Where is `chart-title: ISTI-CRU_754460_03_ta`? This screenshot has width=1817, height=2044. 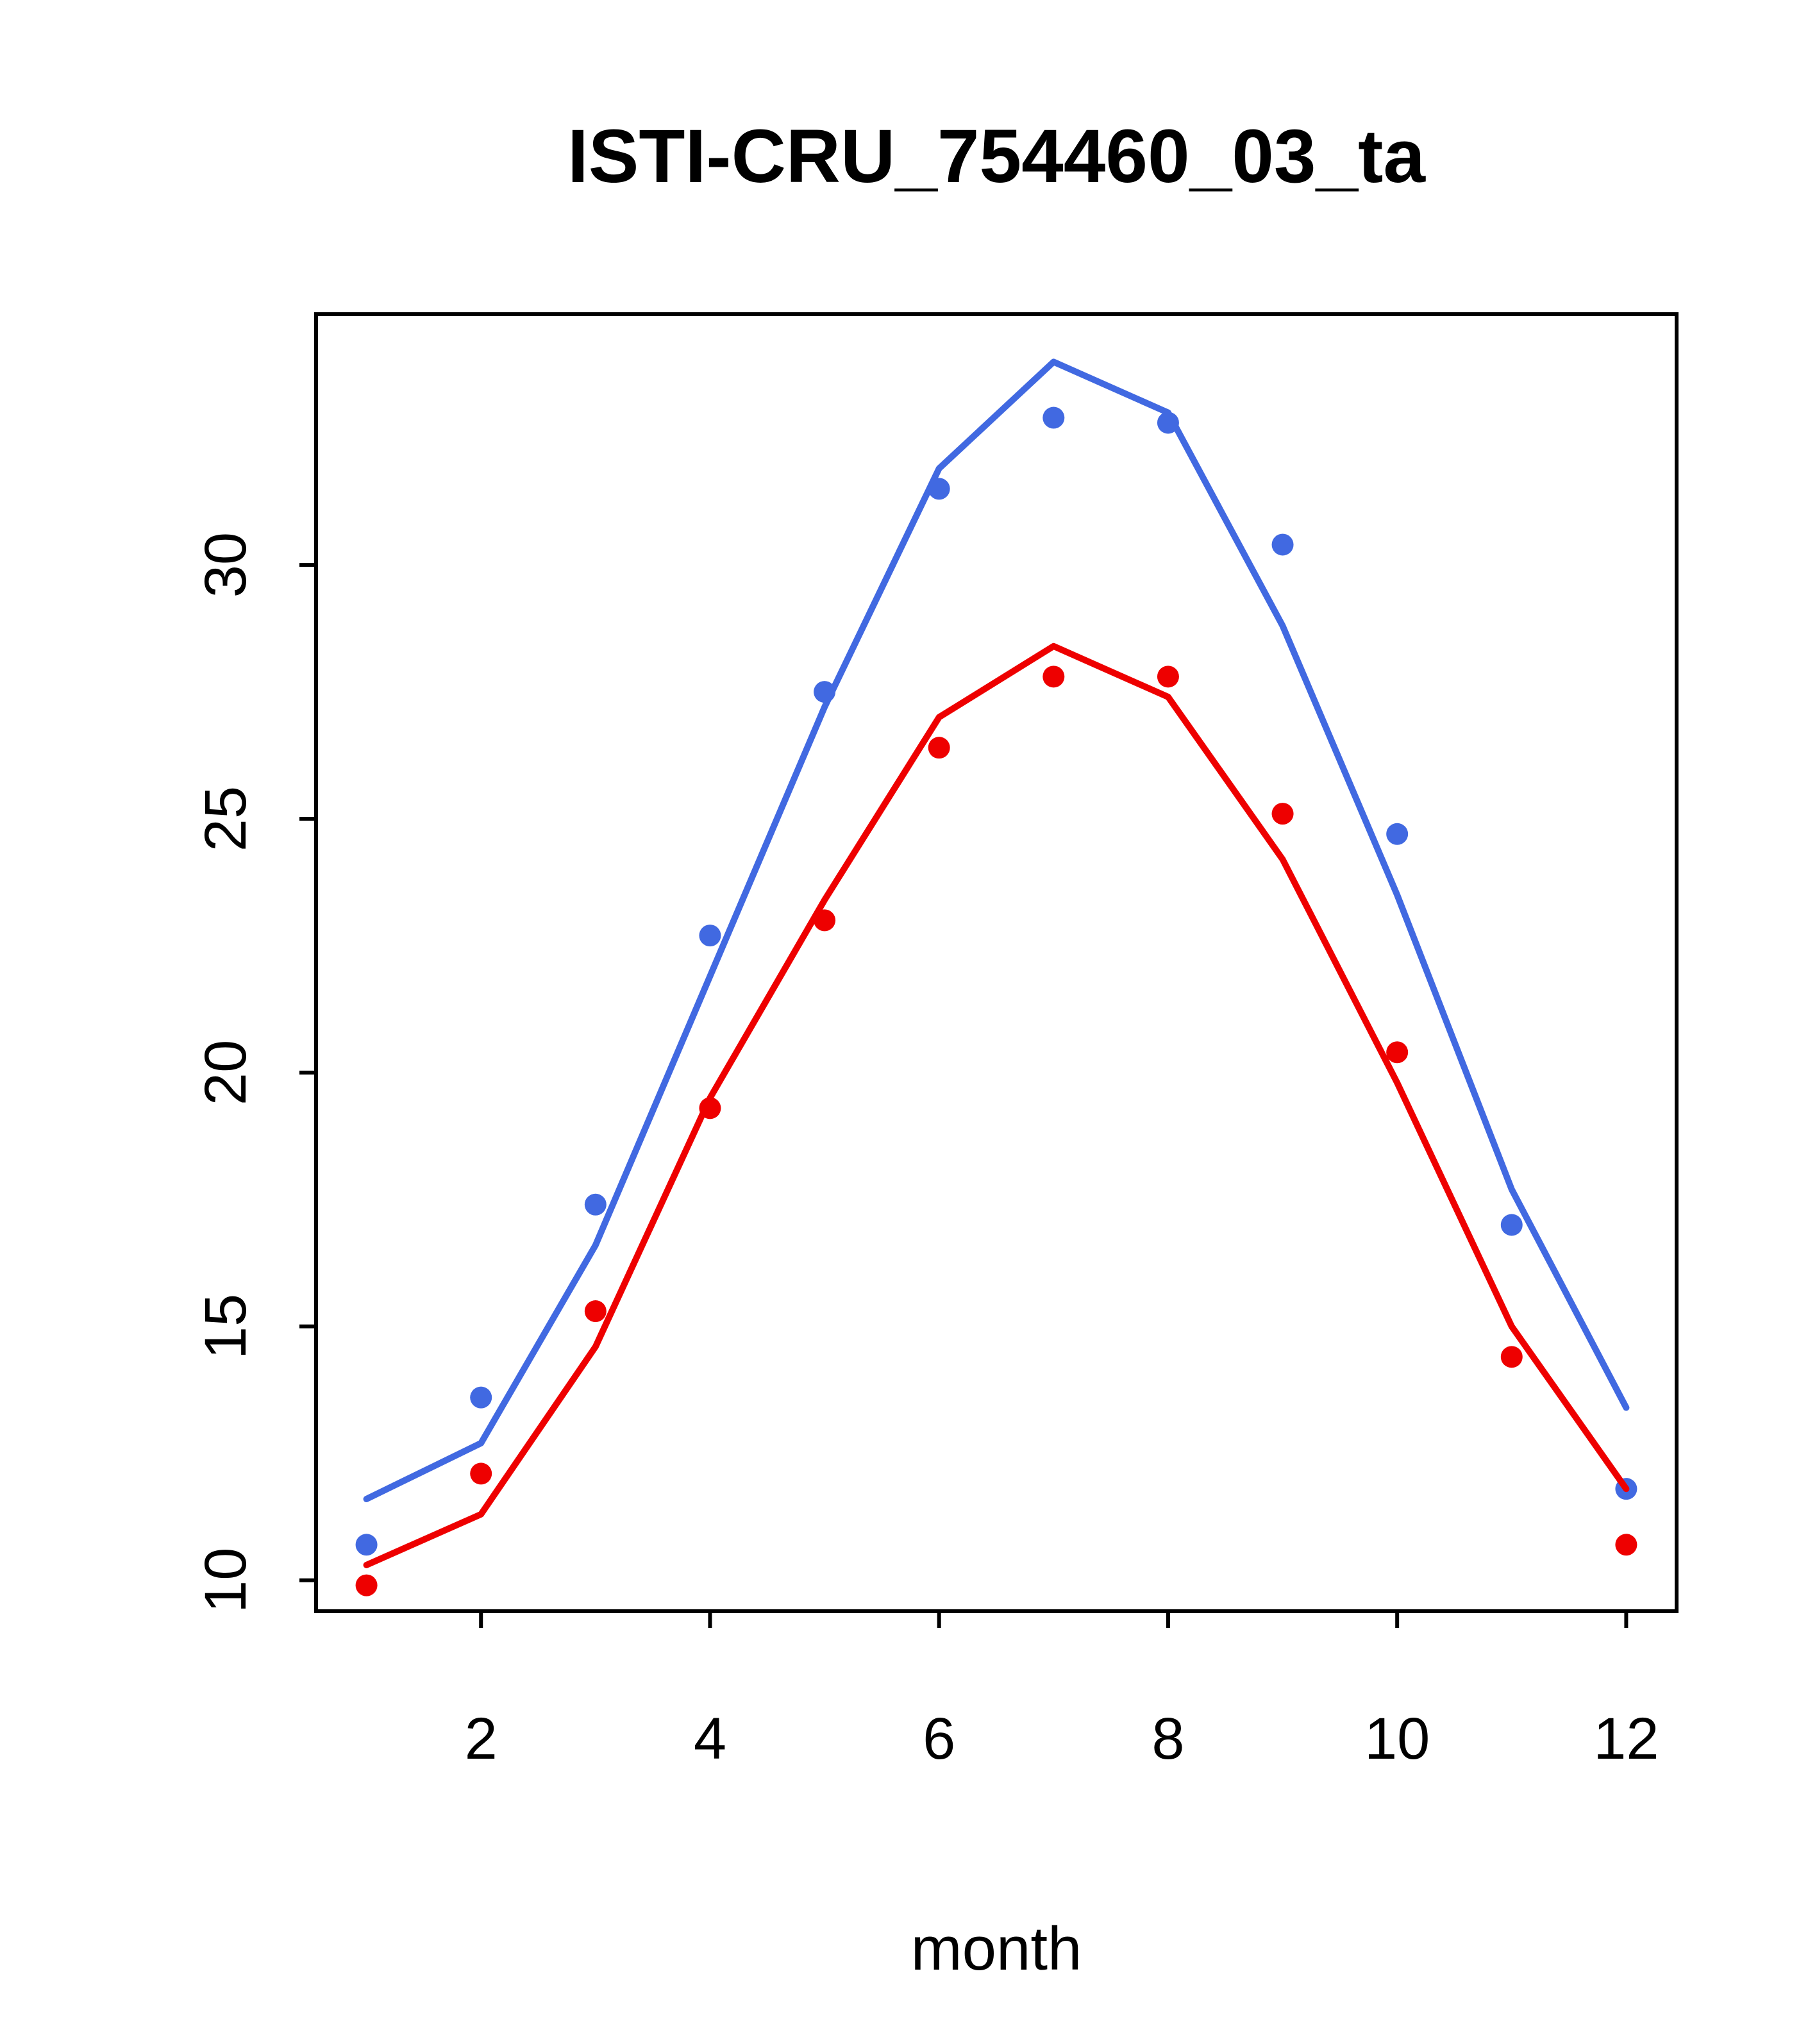 chart-title: ISTI-CRU_754460_03_ta is located at coordinates (997, 156).